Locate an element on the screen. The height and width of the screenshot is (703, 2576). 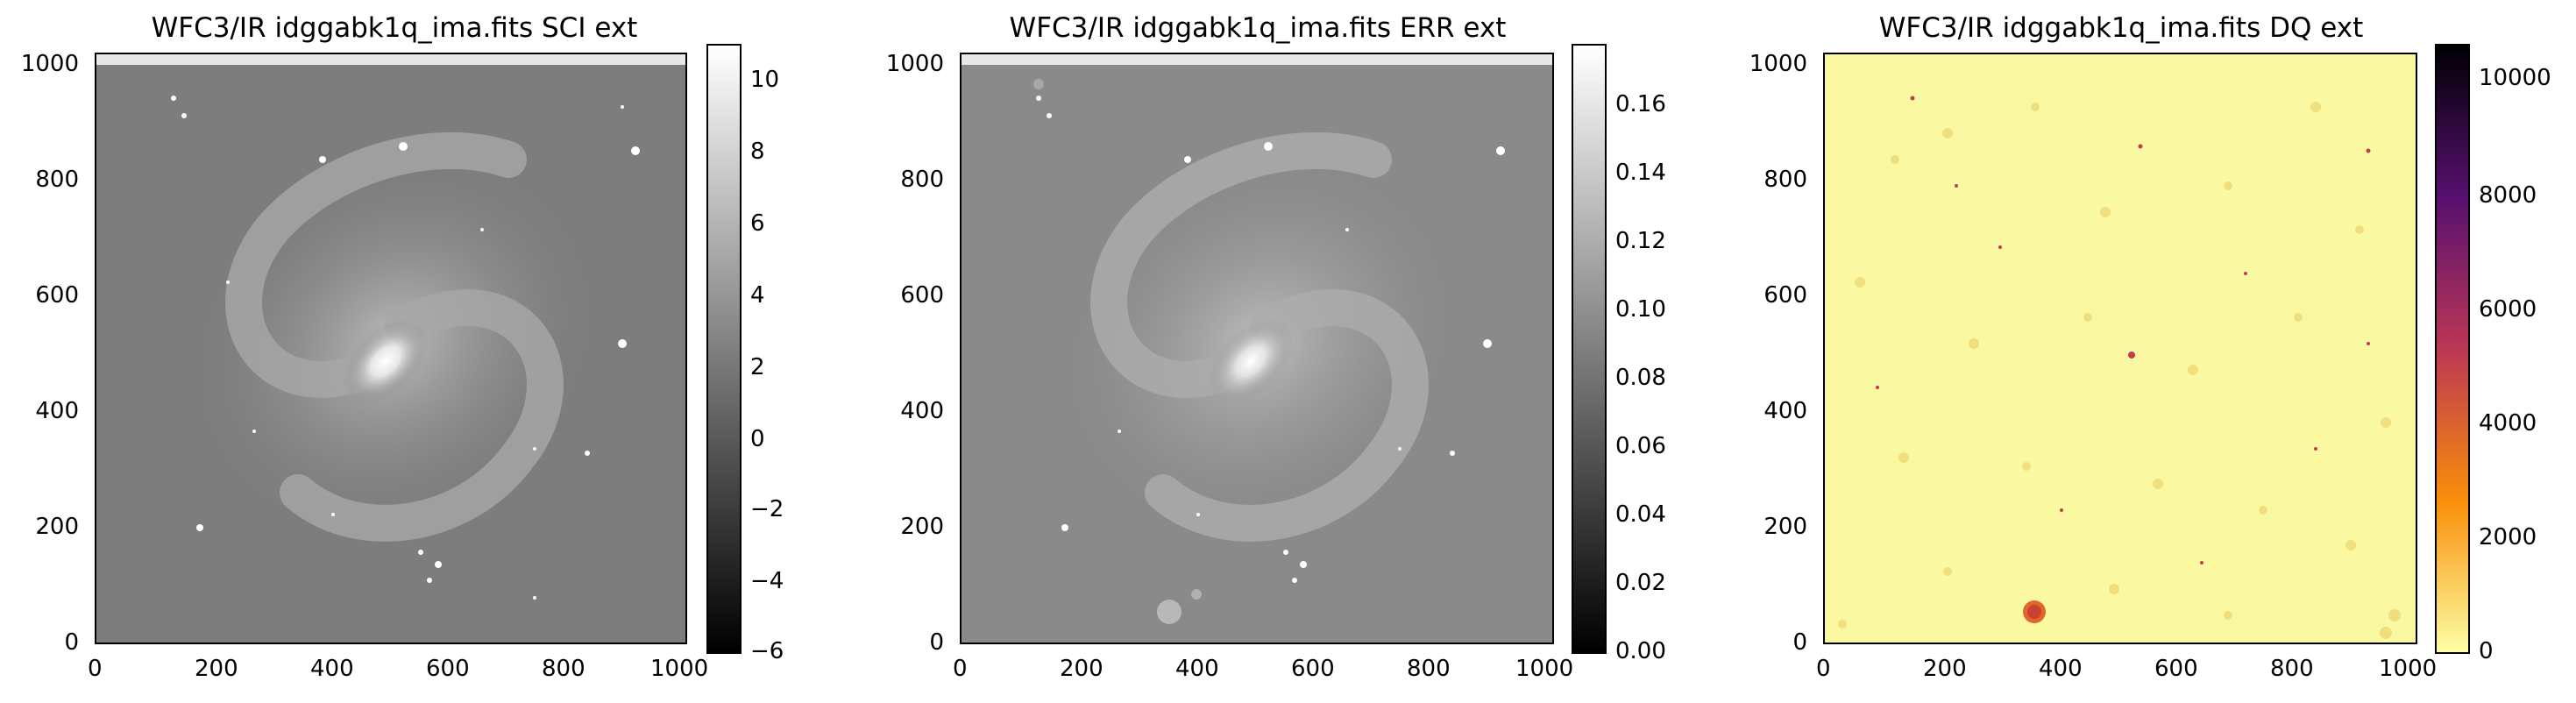
colorbar-tick: 2 is located at coordinates (757, 367).